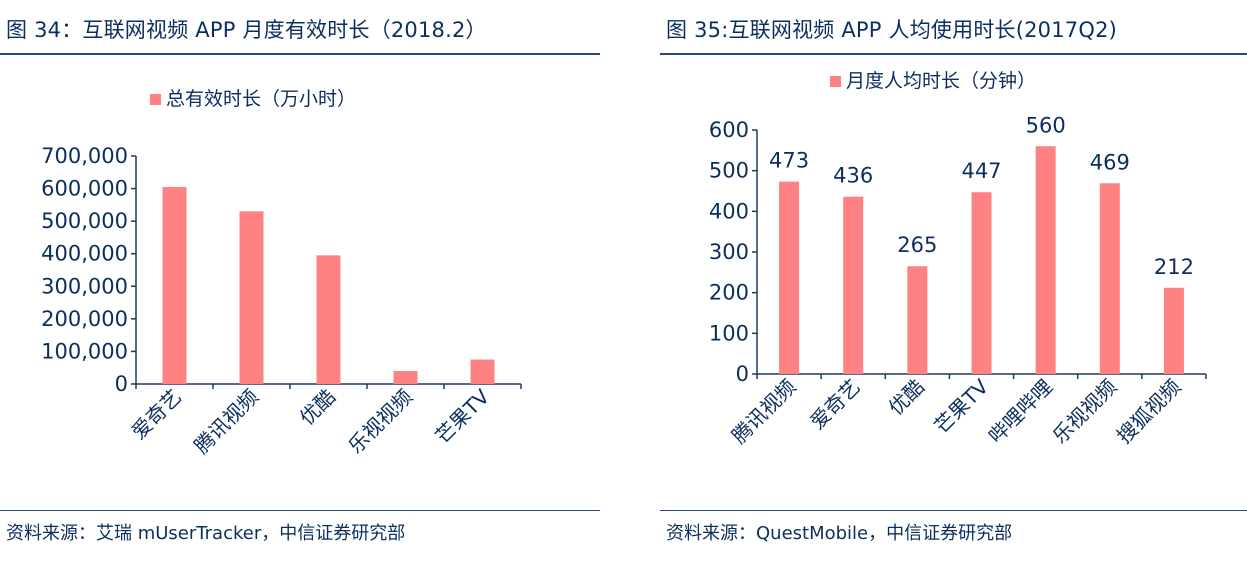  What do you see at coordinates (981, 171) in the screenshot?
I see `data-label: 447` at bounding box center [981, 171].